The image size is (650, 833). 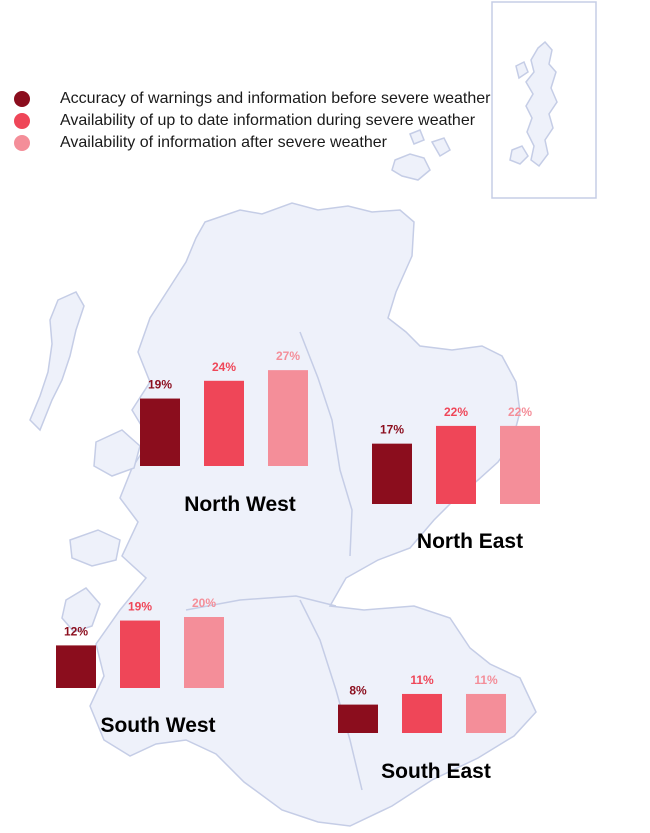 I want to click on data-label-north-west-2: 24%, so click(x=224, y=367).